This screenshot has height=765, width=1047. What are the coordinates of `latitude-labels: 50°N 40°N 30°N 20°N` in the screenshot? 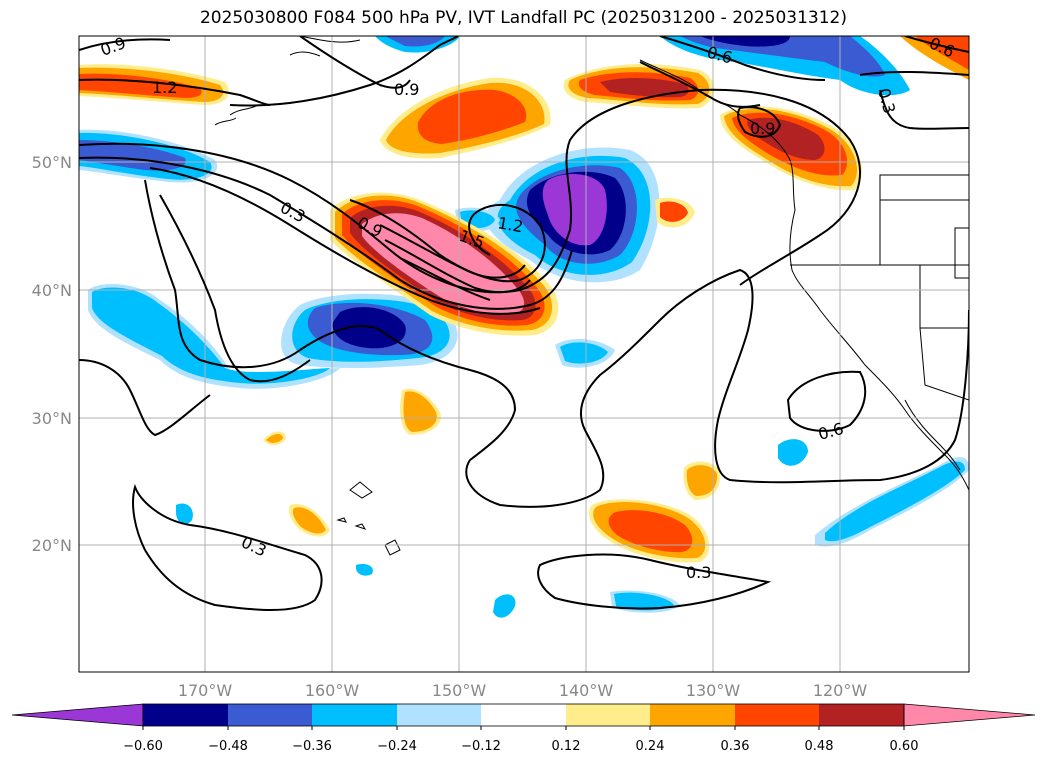 It's located at (52, 354).